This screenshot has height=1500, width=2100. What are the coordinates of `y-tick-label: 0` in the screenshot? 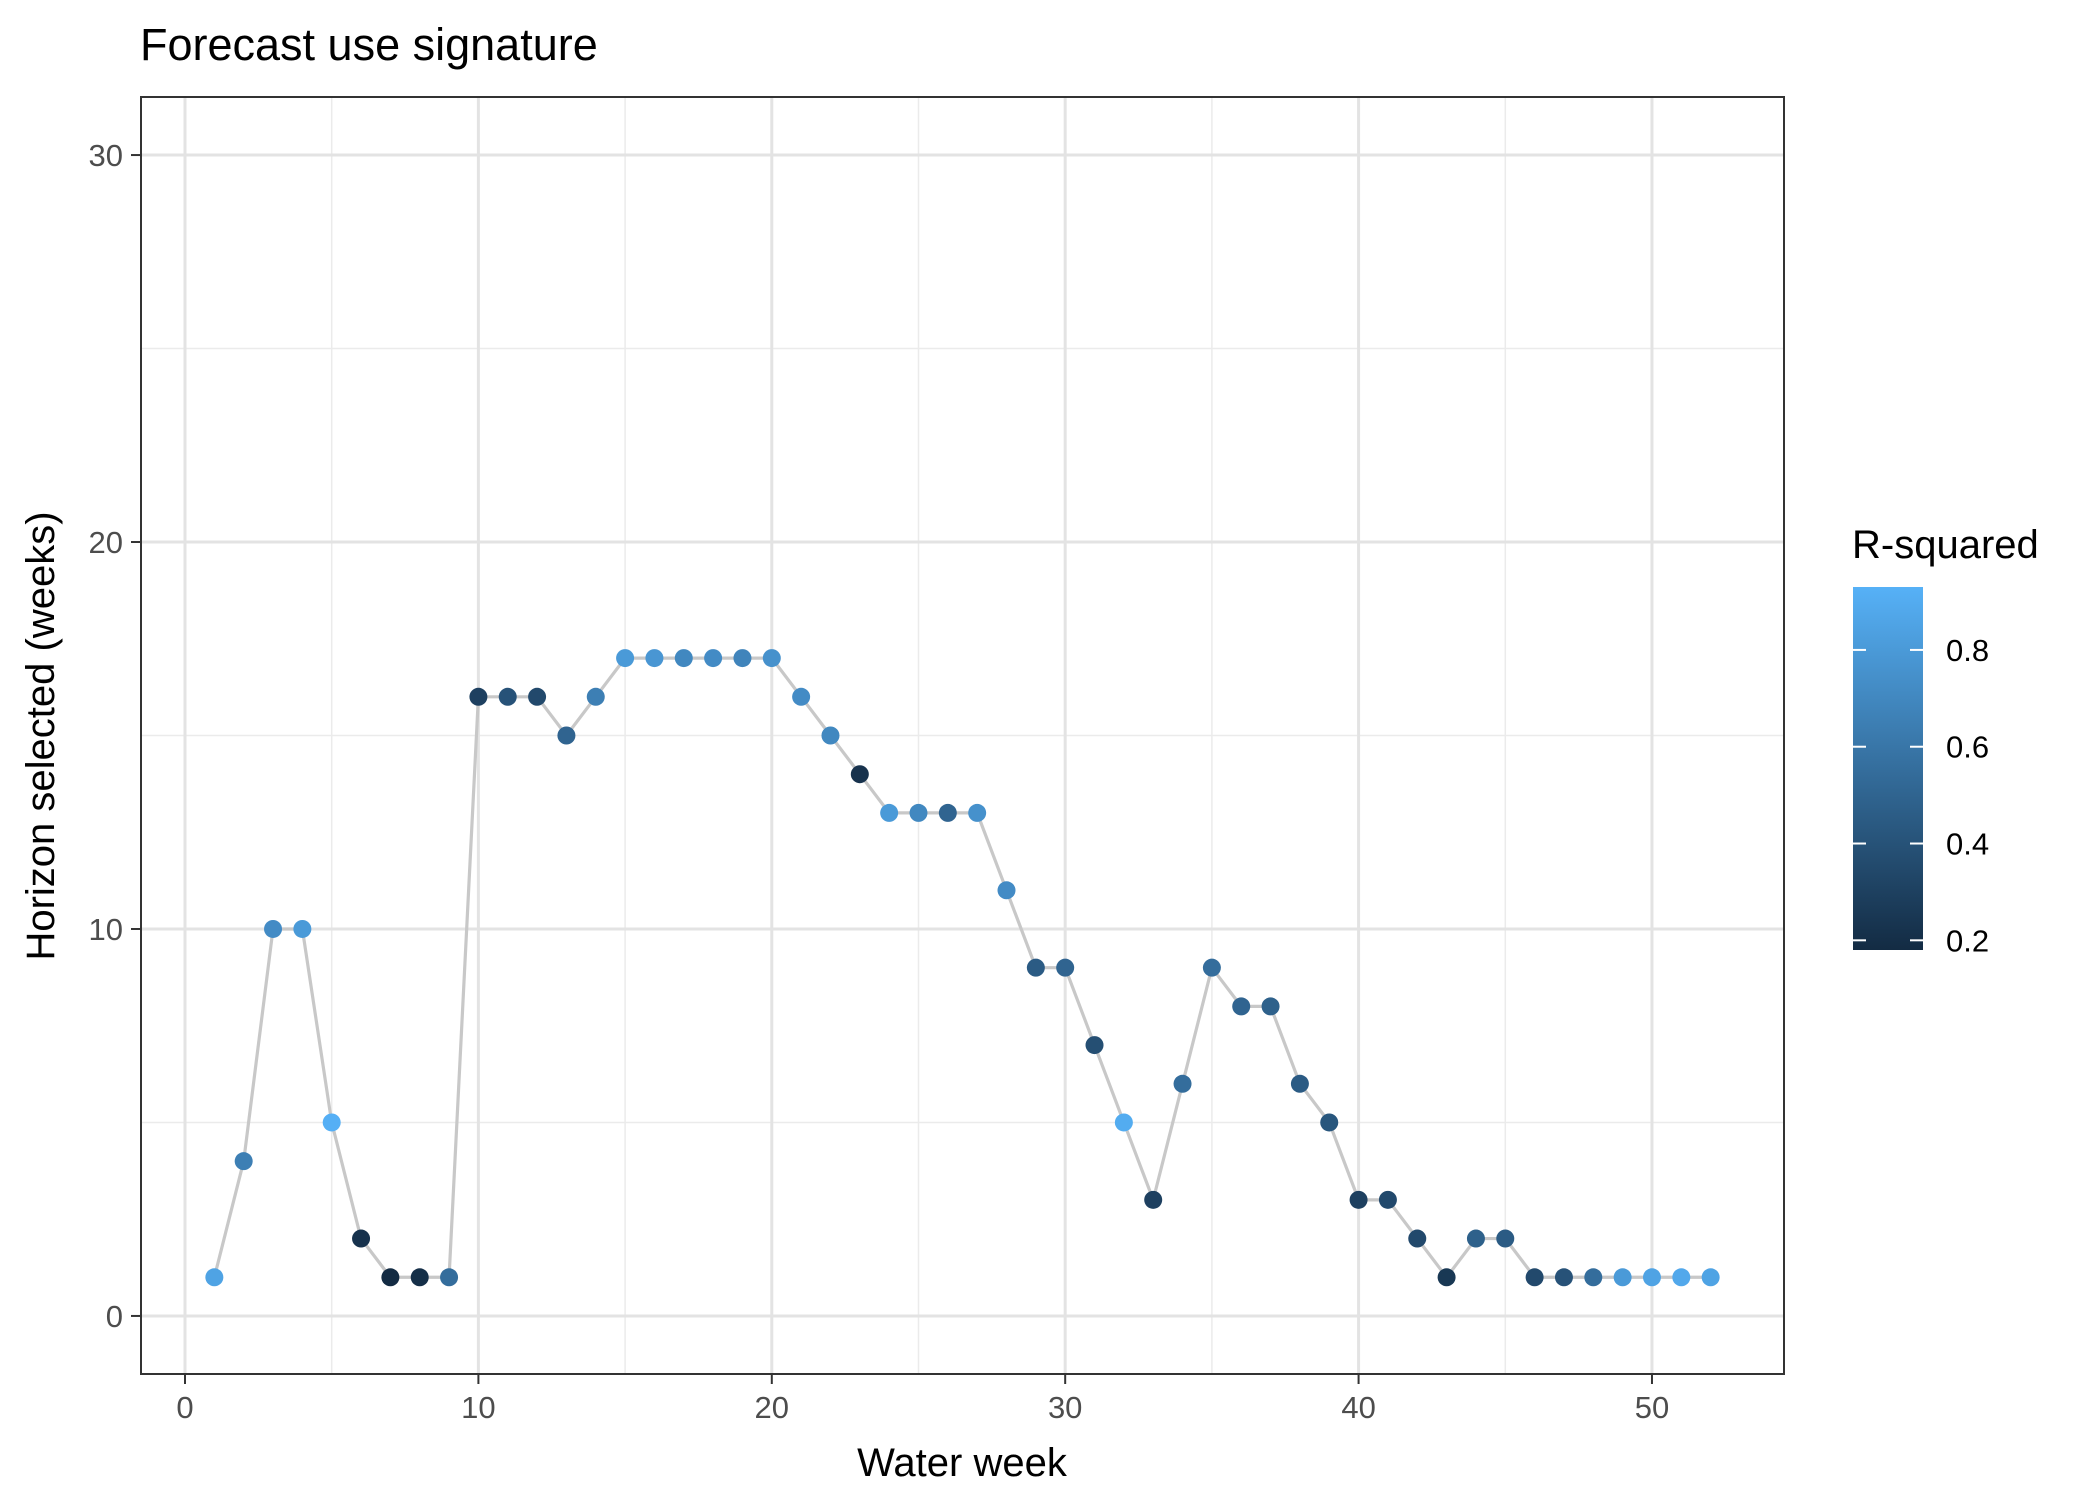 It's located at (114, 1316).